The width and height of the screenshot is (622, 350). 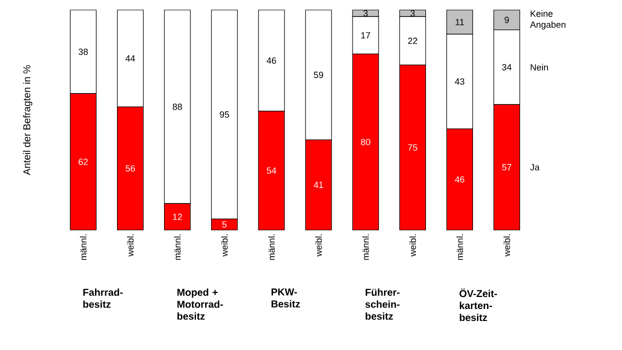 What do you see at coordinates (507, 167) in the screenshot?
I see `data-label: 57` at bounding box center [507, 167].